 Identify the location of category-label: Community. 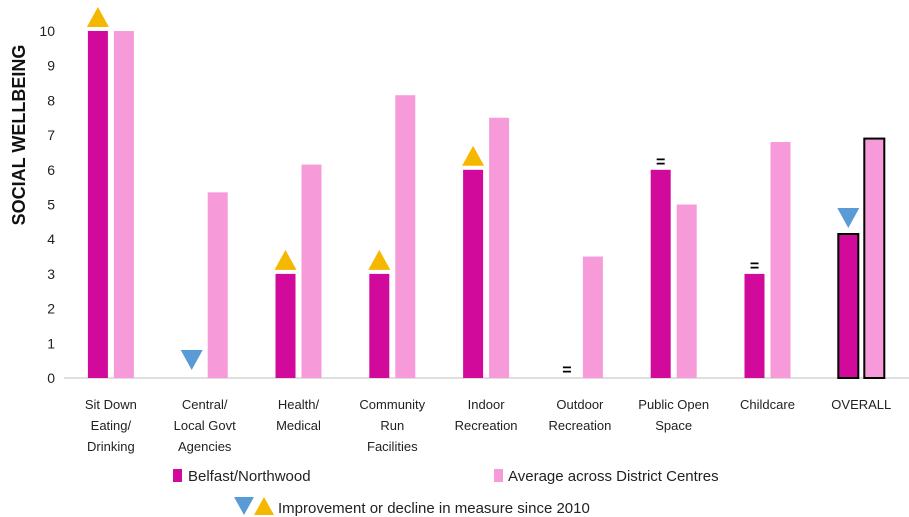
(392, 404).